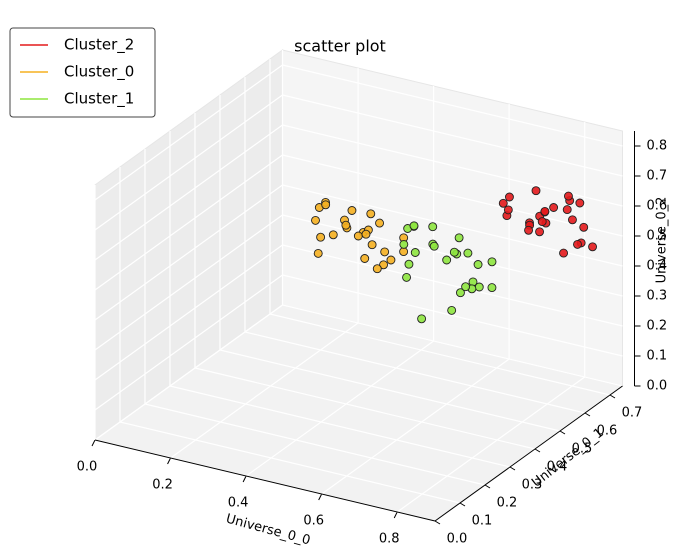 The height and width of the screenshot is (560, 684). Describe the element at coordinates (607, 431) in the screenshot. I see `y-tick-label: 0.6` at that location.